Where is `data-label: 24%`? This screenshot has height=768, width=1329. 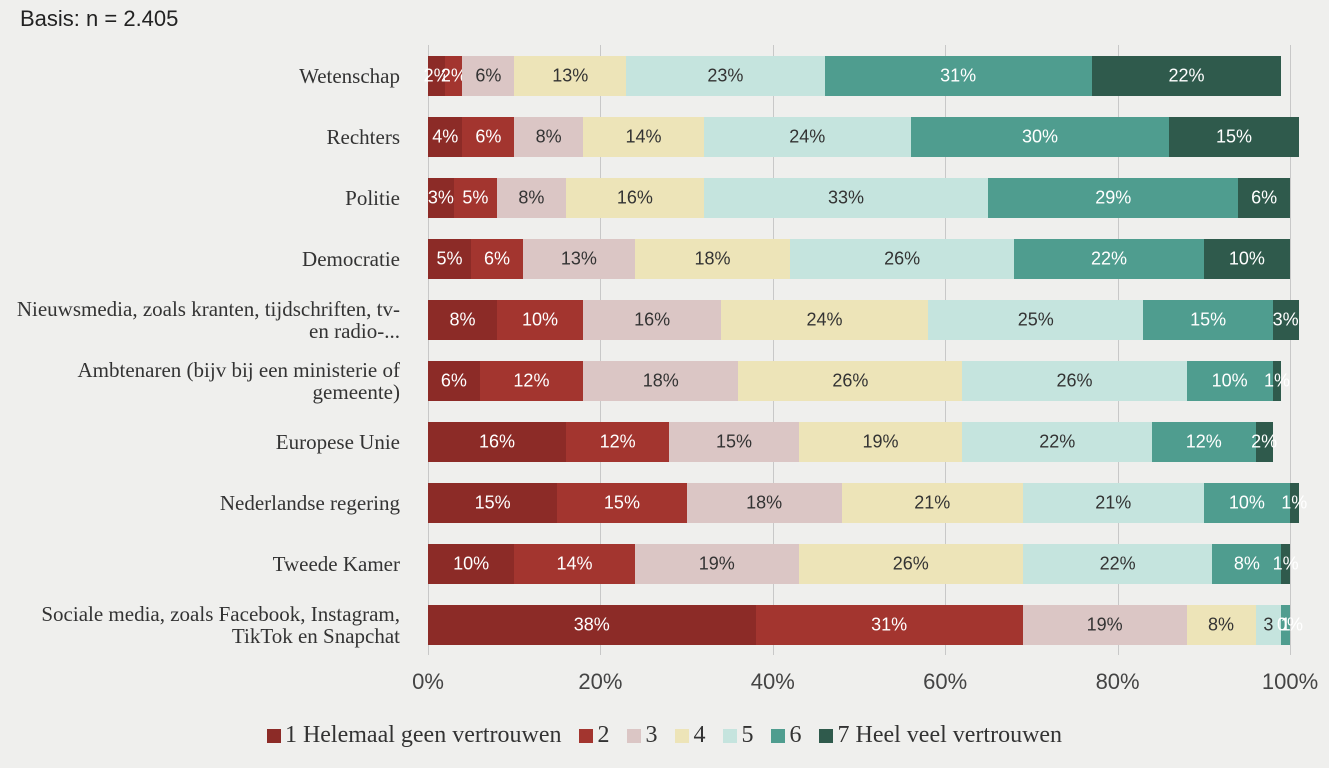
data-label: 24% is located at coordinates (824, 319).